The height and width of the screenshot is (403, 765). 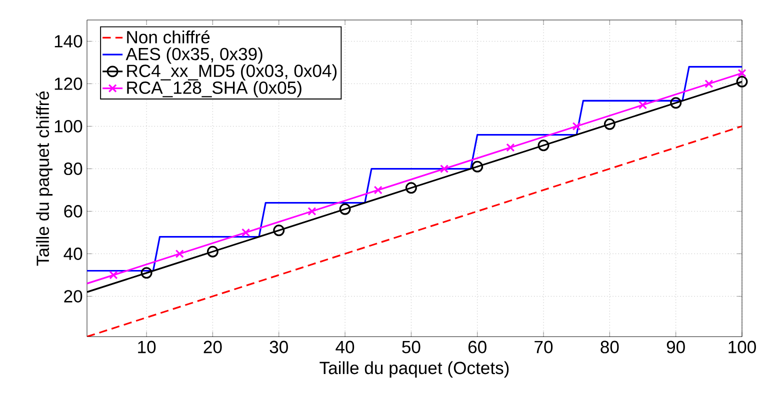 What do you see at coordinates (232, 72) in the screenshot?
I see `legend-label: RC4_xx_MD5 (0x03, 0x04)` at bounding box center [232, 72].